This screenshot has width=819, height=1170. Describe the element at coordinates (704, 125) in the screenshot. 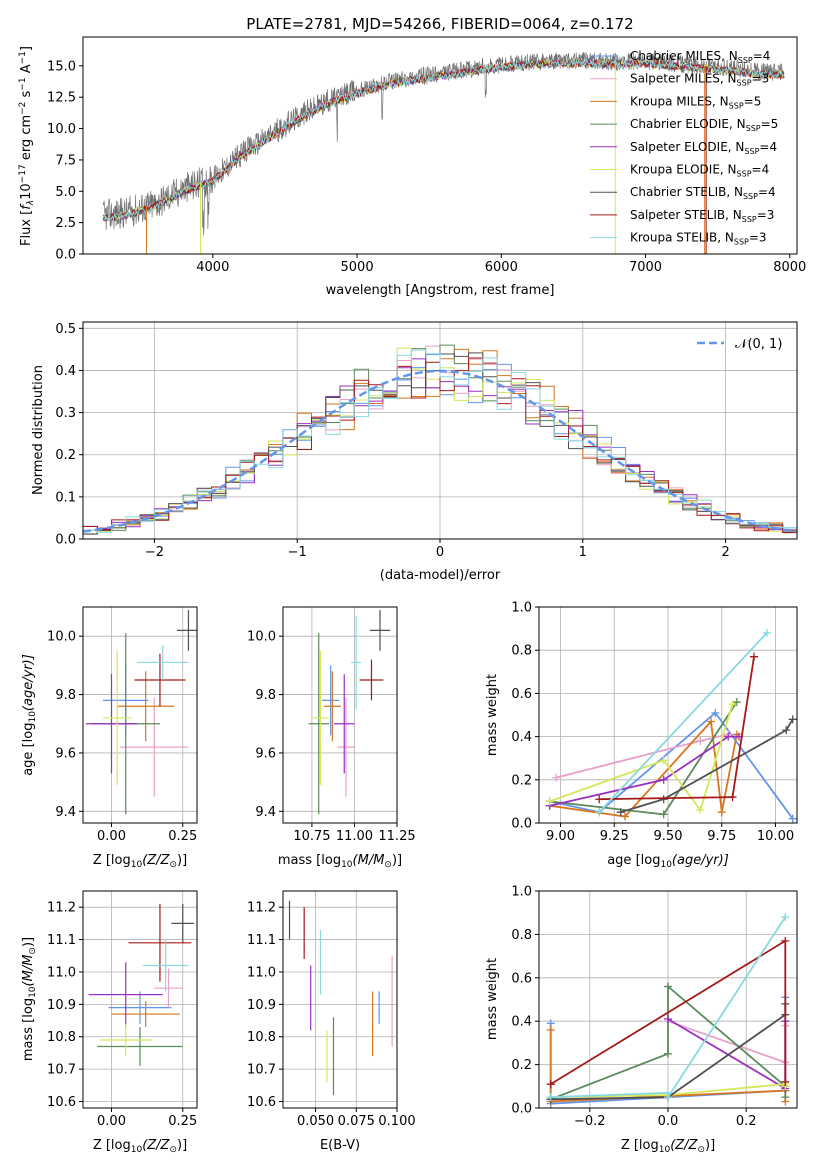

I see `legend-label: Chabrier ELODIE, NSSP=5` at that location.